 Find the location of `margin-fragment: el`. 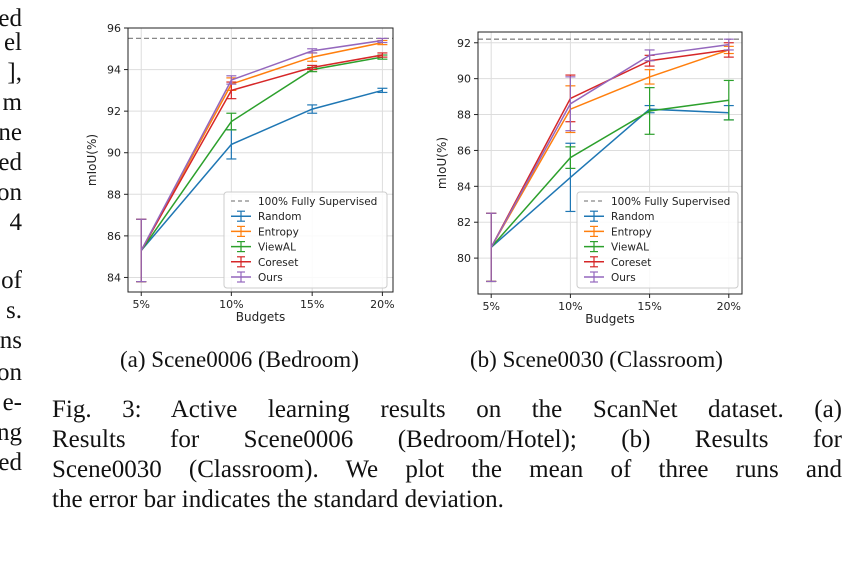

margin-fragment: el is located at coordinates (12, 42).